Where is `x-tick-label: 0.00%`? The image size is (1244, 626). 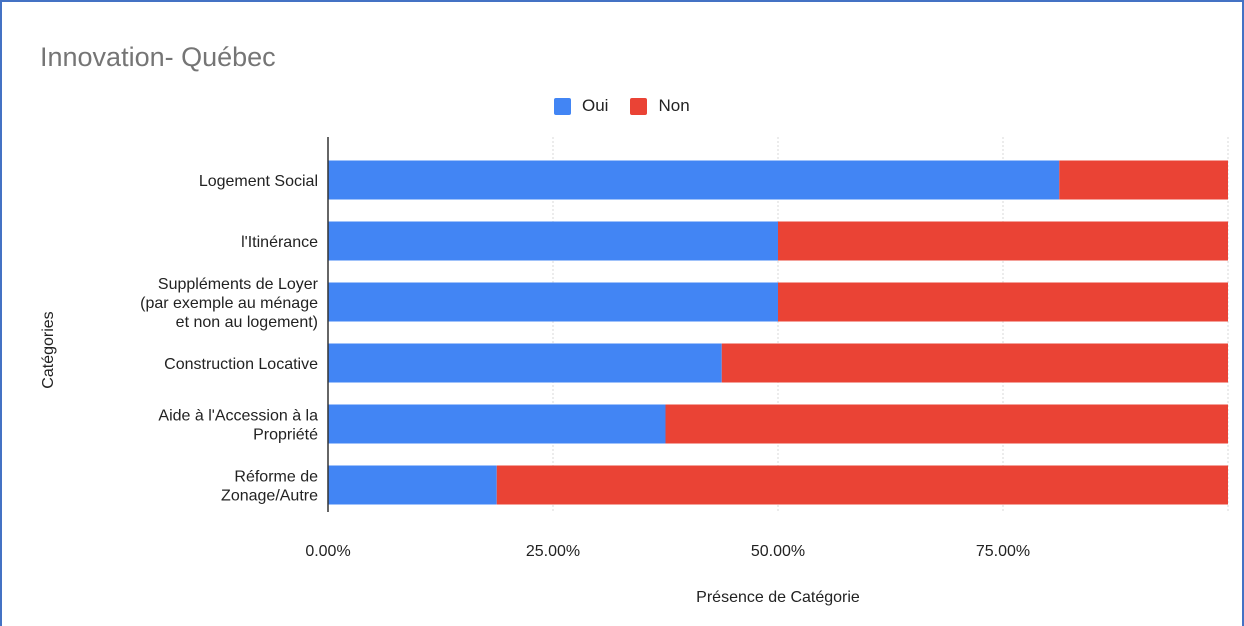 x-tick-label: 0.00% is located at coordinates (327, 551).